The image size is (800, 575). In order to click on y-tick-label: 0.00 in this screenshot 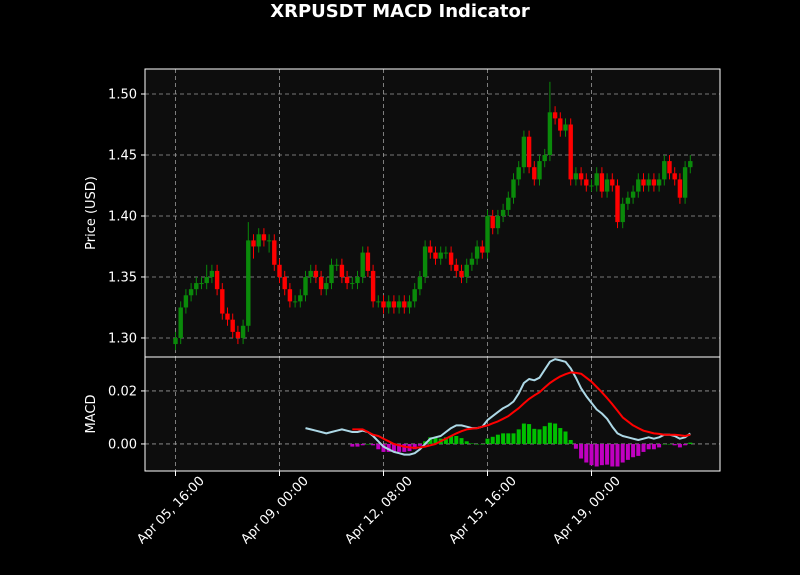, I will do `click(122, 444)`.